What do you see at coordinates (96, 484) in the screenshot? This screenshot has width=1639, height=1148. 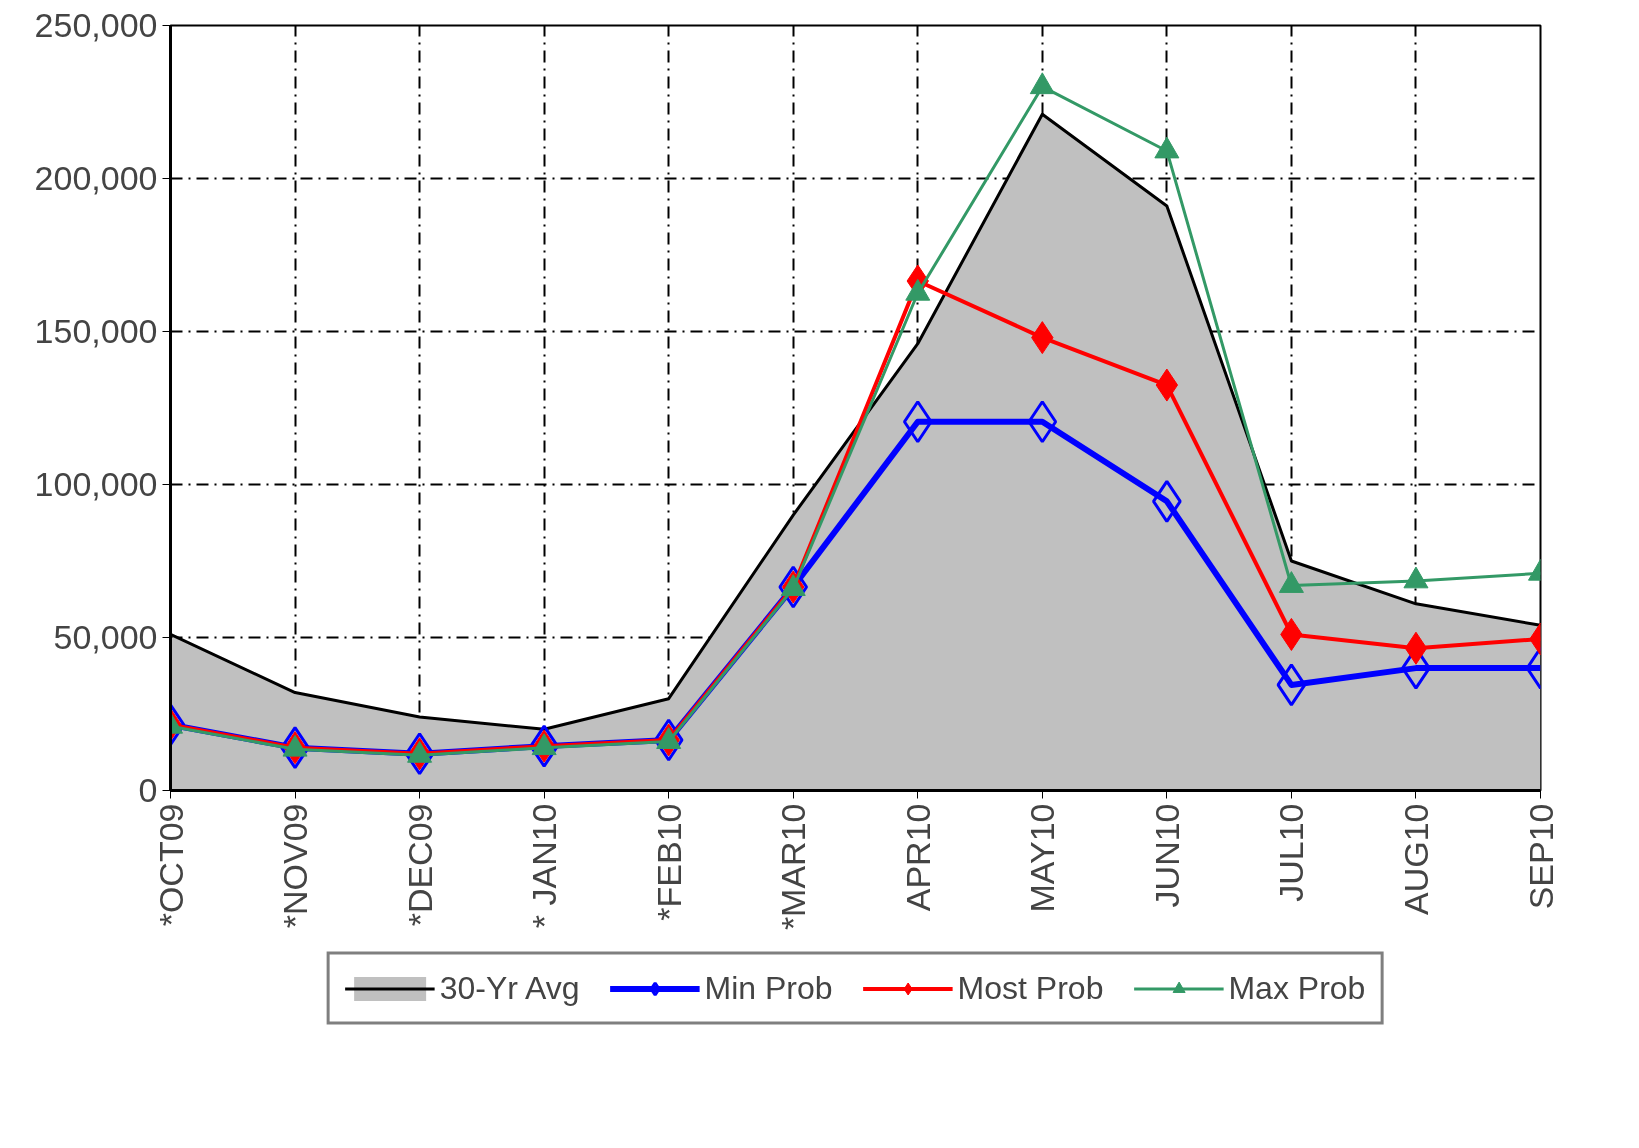 I see `y-tick-label: 100,000` at bounding box center [96, 484].